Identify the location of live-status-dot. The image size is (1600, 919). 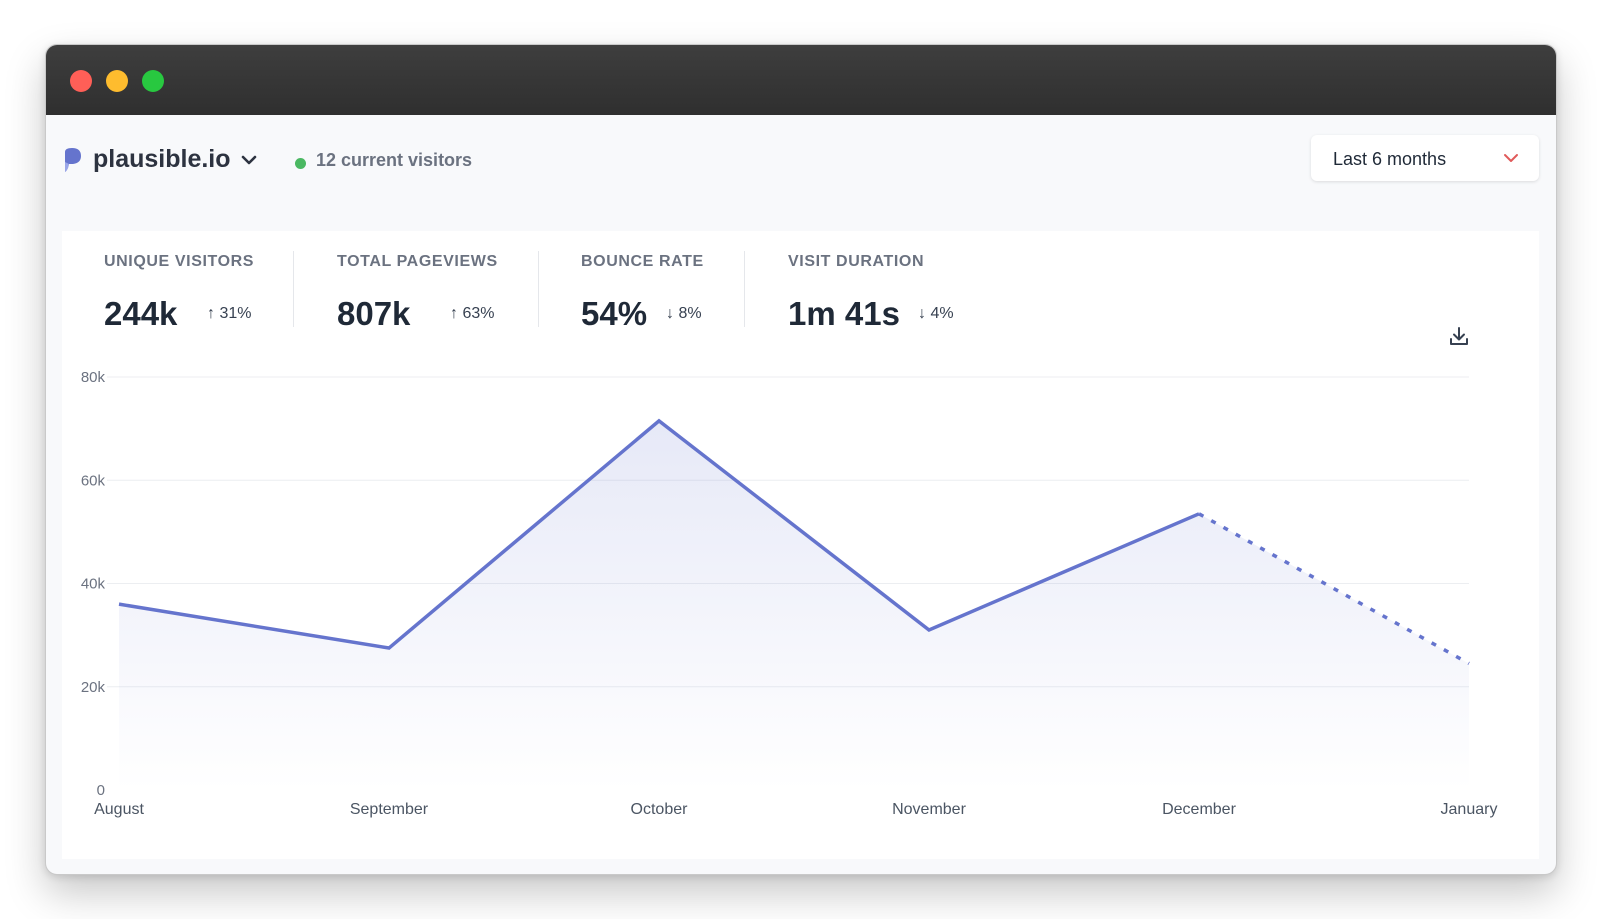
(300, 163).